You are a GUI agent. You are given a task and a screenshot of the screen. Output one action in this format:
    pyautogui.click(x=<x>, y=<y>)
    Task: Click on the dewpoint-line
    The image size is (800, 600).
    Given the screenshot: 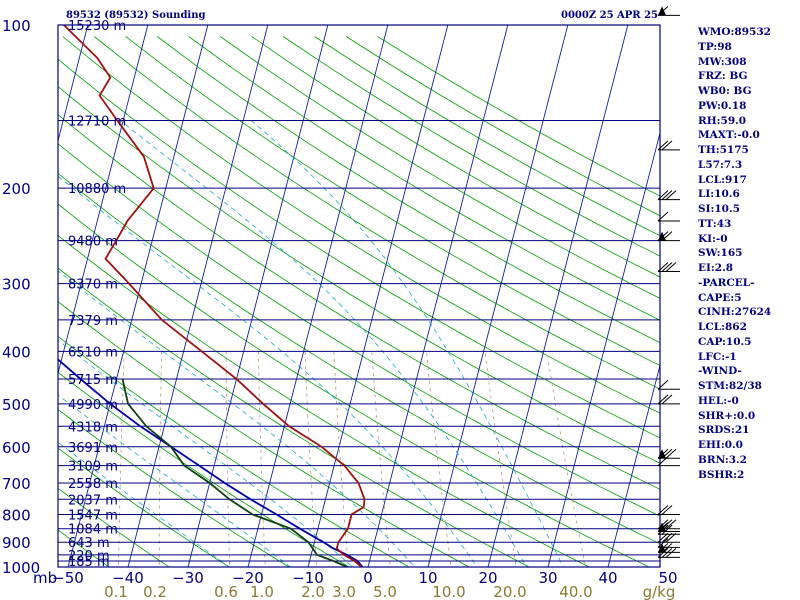 What is the action you would take?
    pyautogui.click(x=235, y=472)
    